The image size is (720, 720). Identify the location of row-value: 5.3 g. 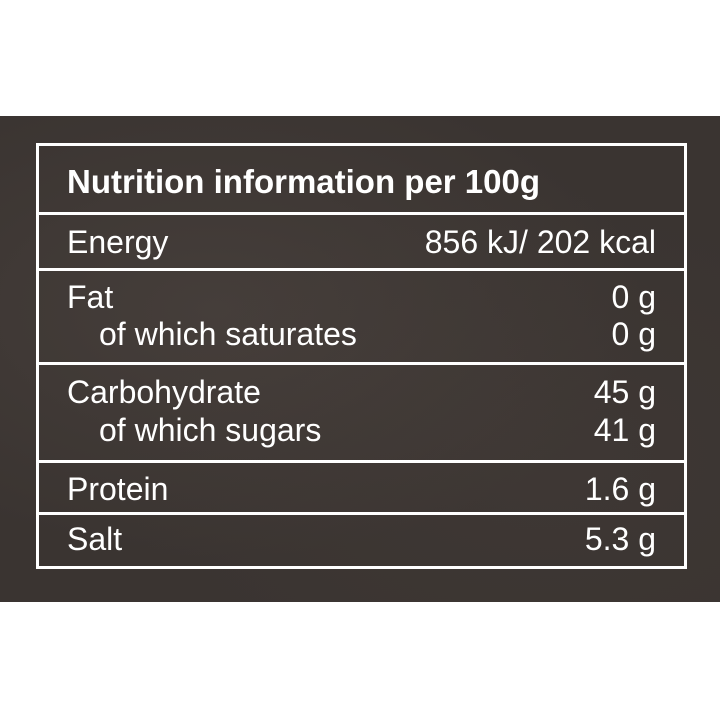
(620, 539).